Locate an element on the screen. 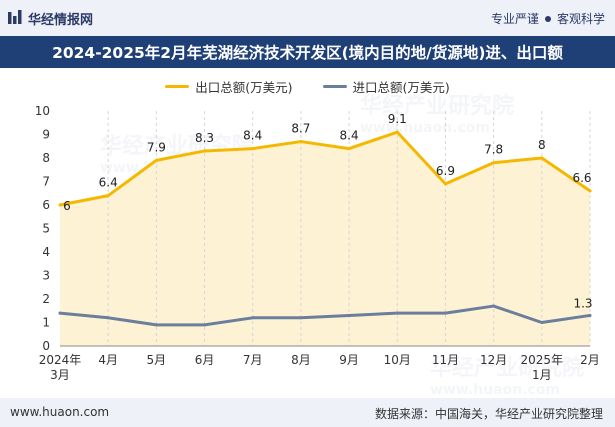  x-tick-label-10: 2025年 is located at coordinates (542, 360).